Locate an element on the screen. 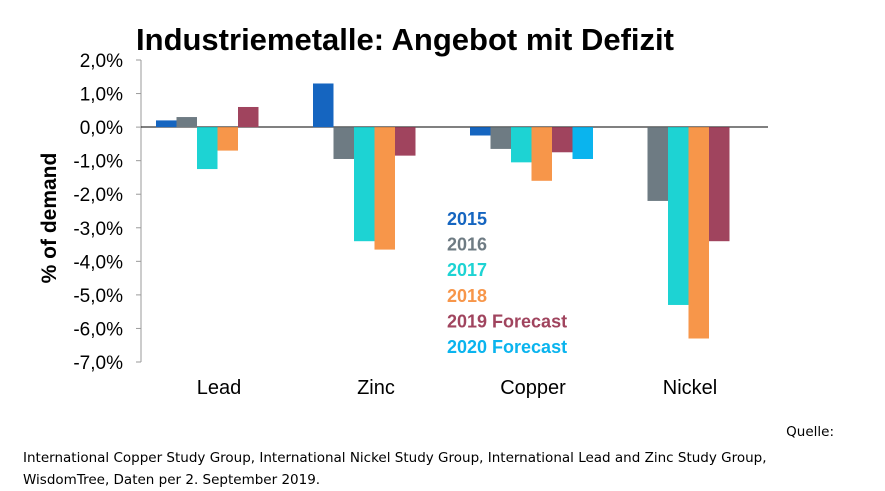 This screenshot has width=885, height=491. bar-copper-2019 is located at coordinates (562, 140).